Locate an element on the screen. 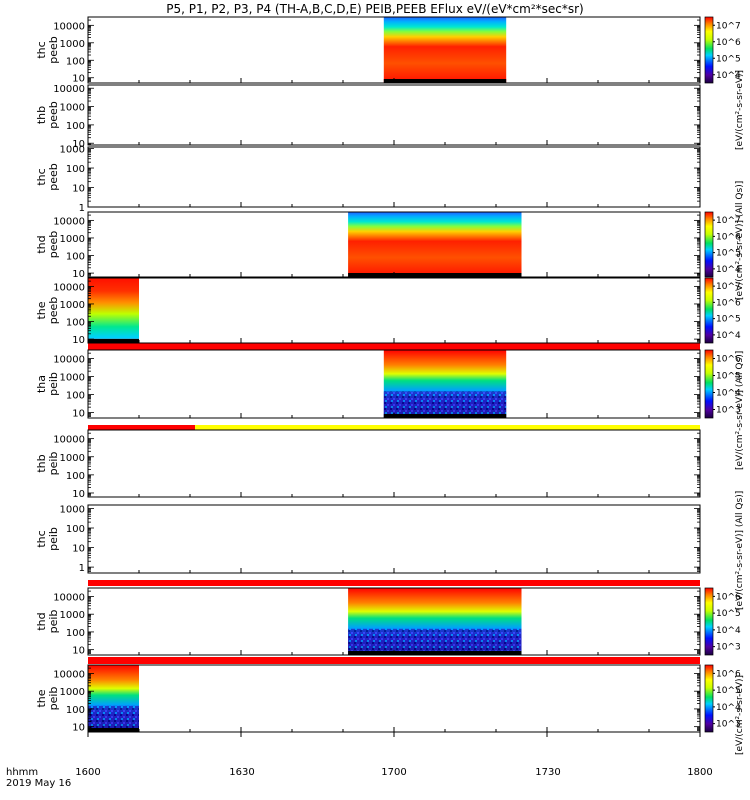 The width and height of the screenshot is (750, 800). time-tick-1730: 1730 is located at coordinates (547, 772).